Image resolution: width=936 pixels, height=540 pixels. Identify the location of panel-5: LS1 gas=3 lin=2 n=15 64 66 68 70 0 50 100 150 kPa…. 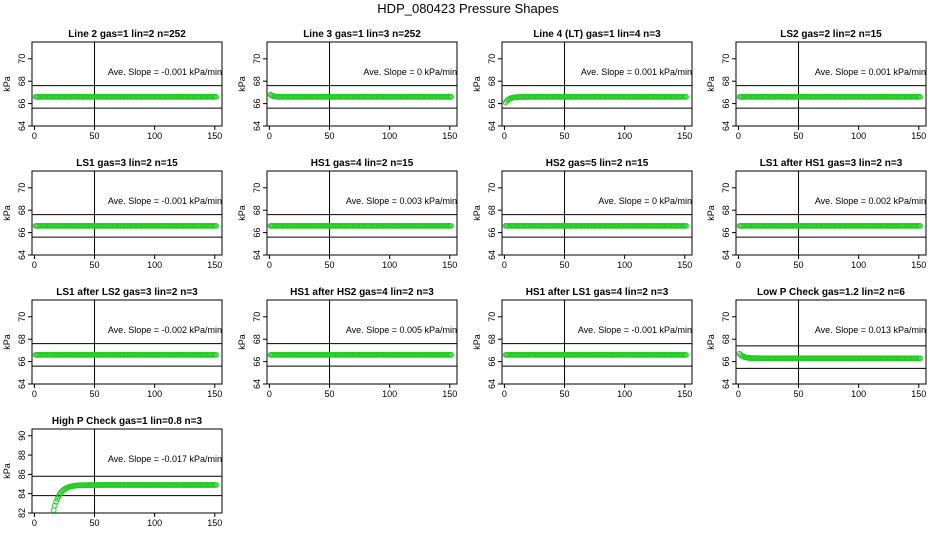
(112, 214).